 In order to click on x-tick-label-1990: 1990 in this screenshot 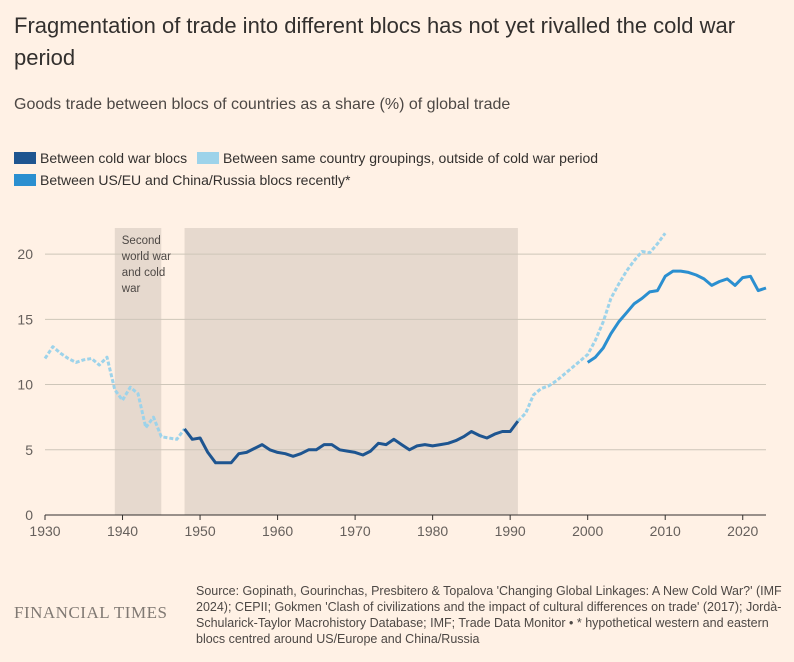, I will do `click(510, 531)`.